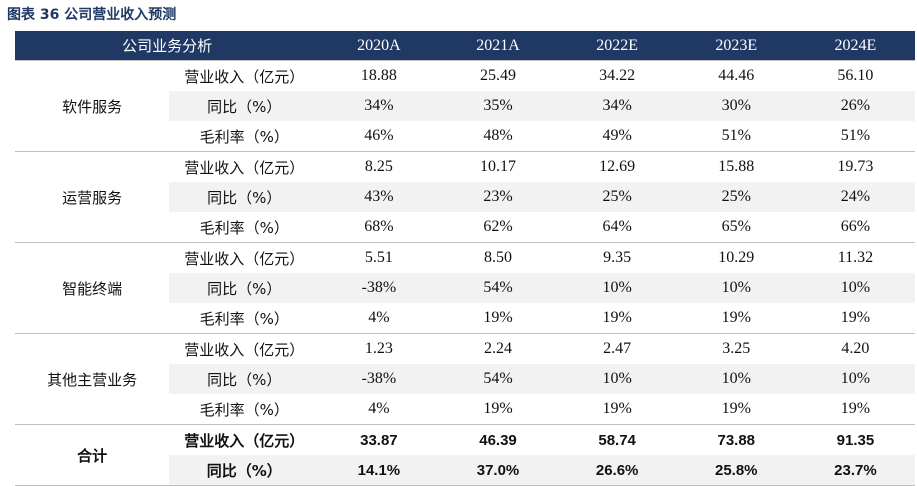 This screenshot has height=486, width=917. Describe the element at coordinates (855, 166) in the screenshot. I see `value-cell: 19.73` at that location.